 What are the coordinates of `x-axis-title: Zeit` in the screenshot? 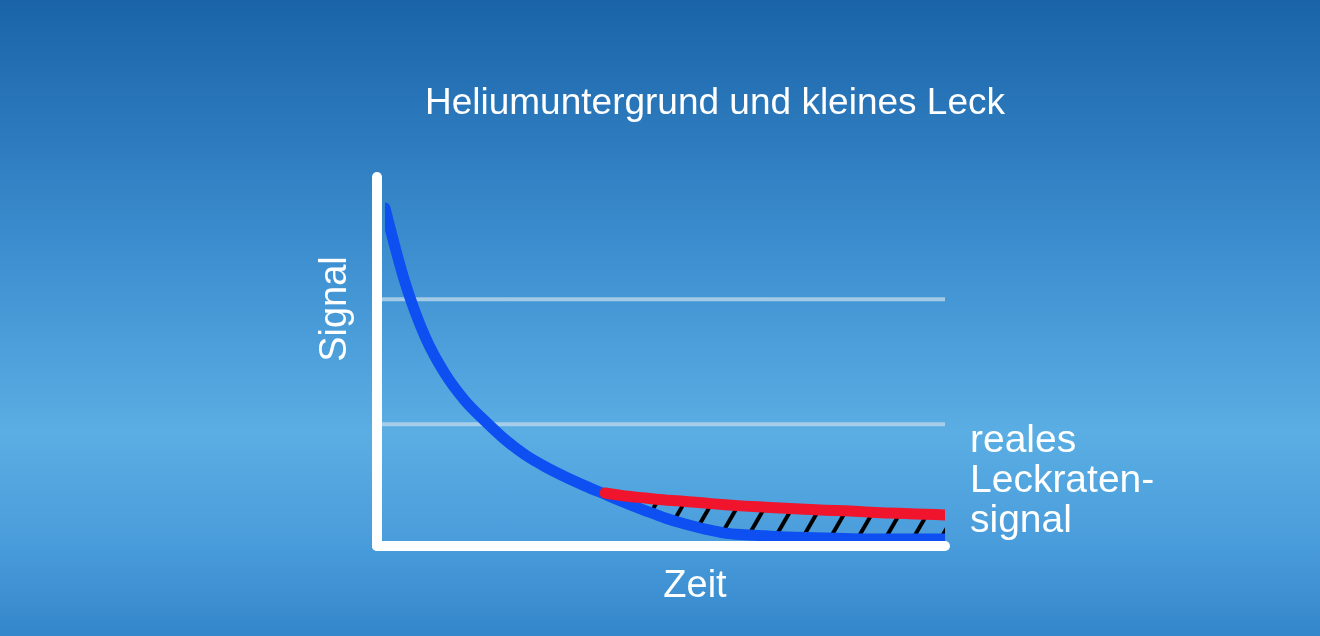 It's located at (695, 584).